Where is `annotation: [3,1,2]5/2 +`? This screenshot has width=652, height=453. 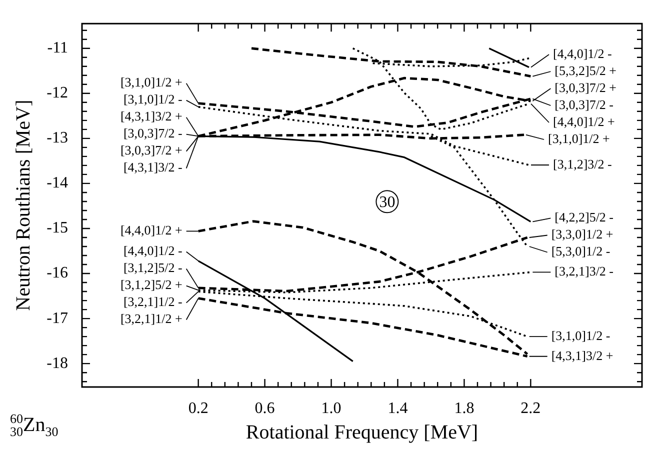
annotation: [3,1,2]5/2 + is located at coordinates (151, 284).